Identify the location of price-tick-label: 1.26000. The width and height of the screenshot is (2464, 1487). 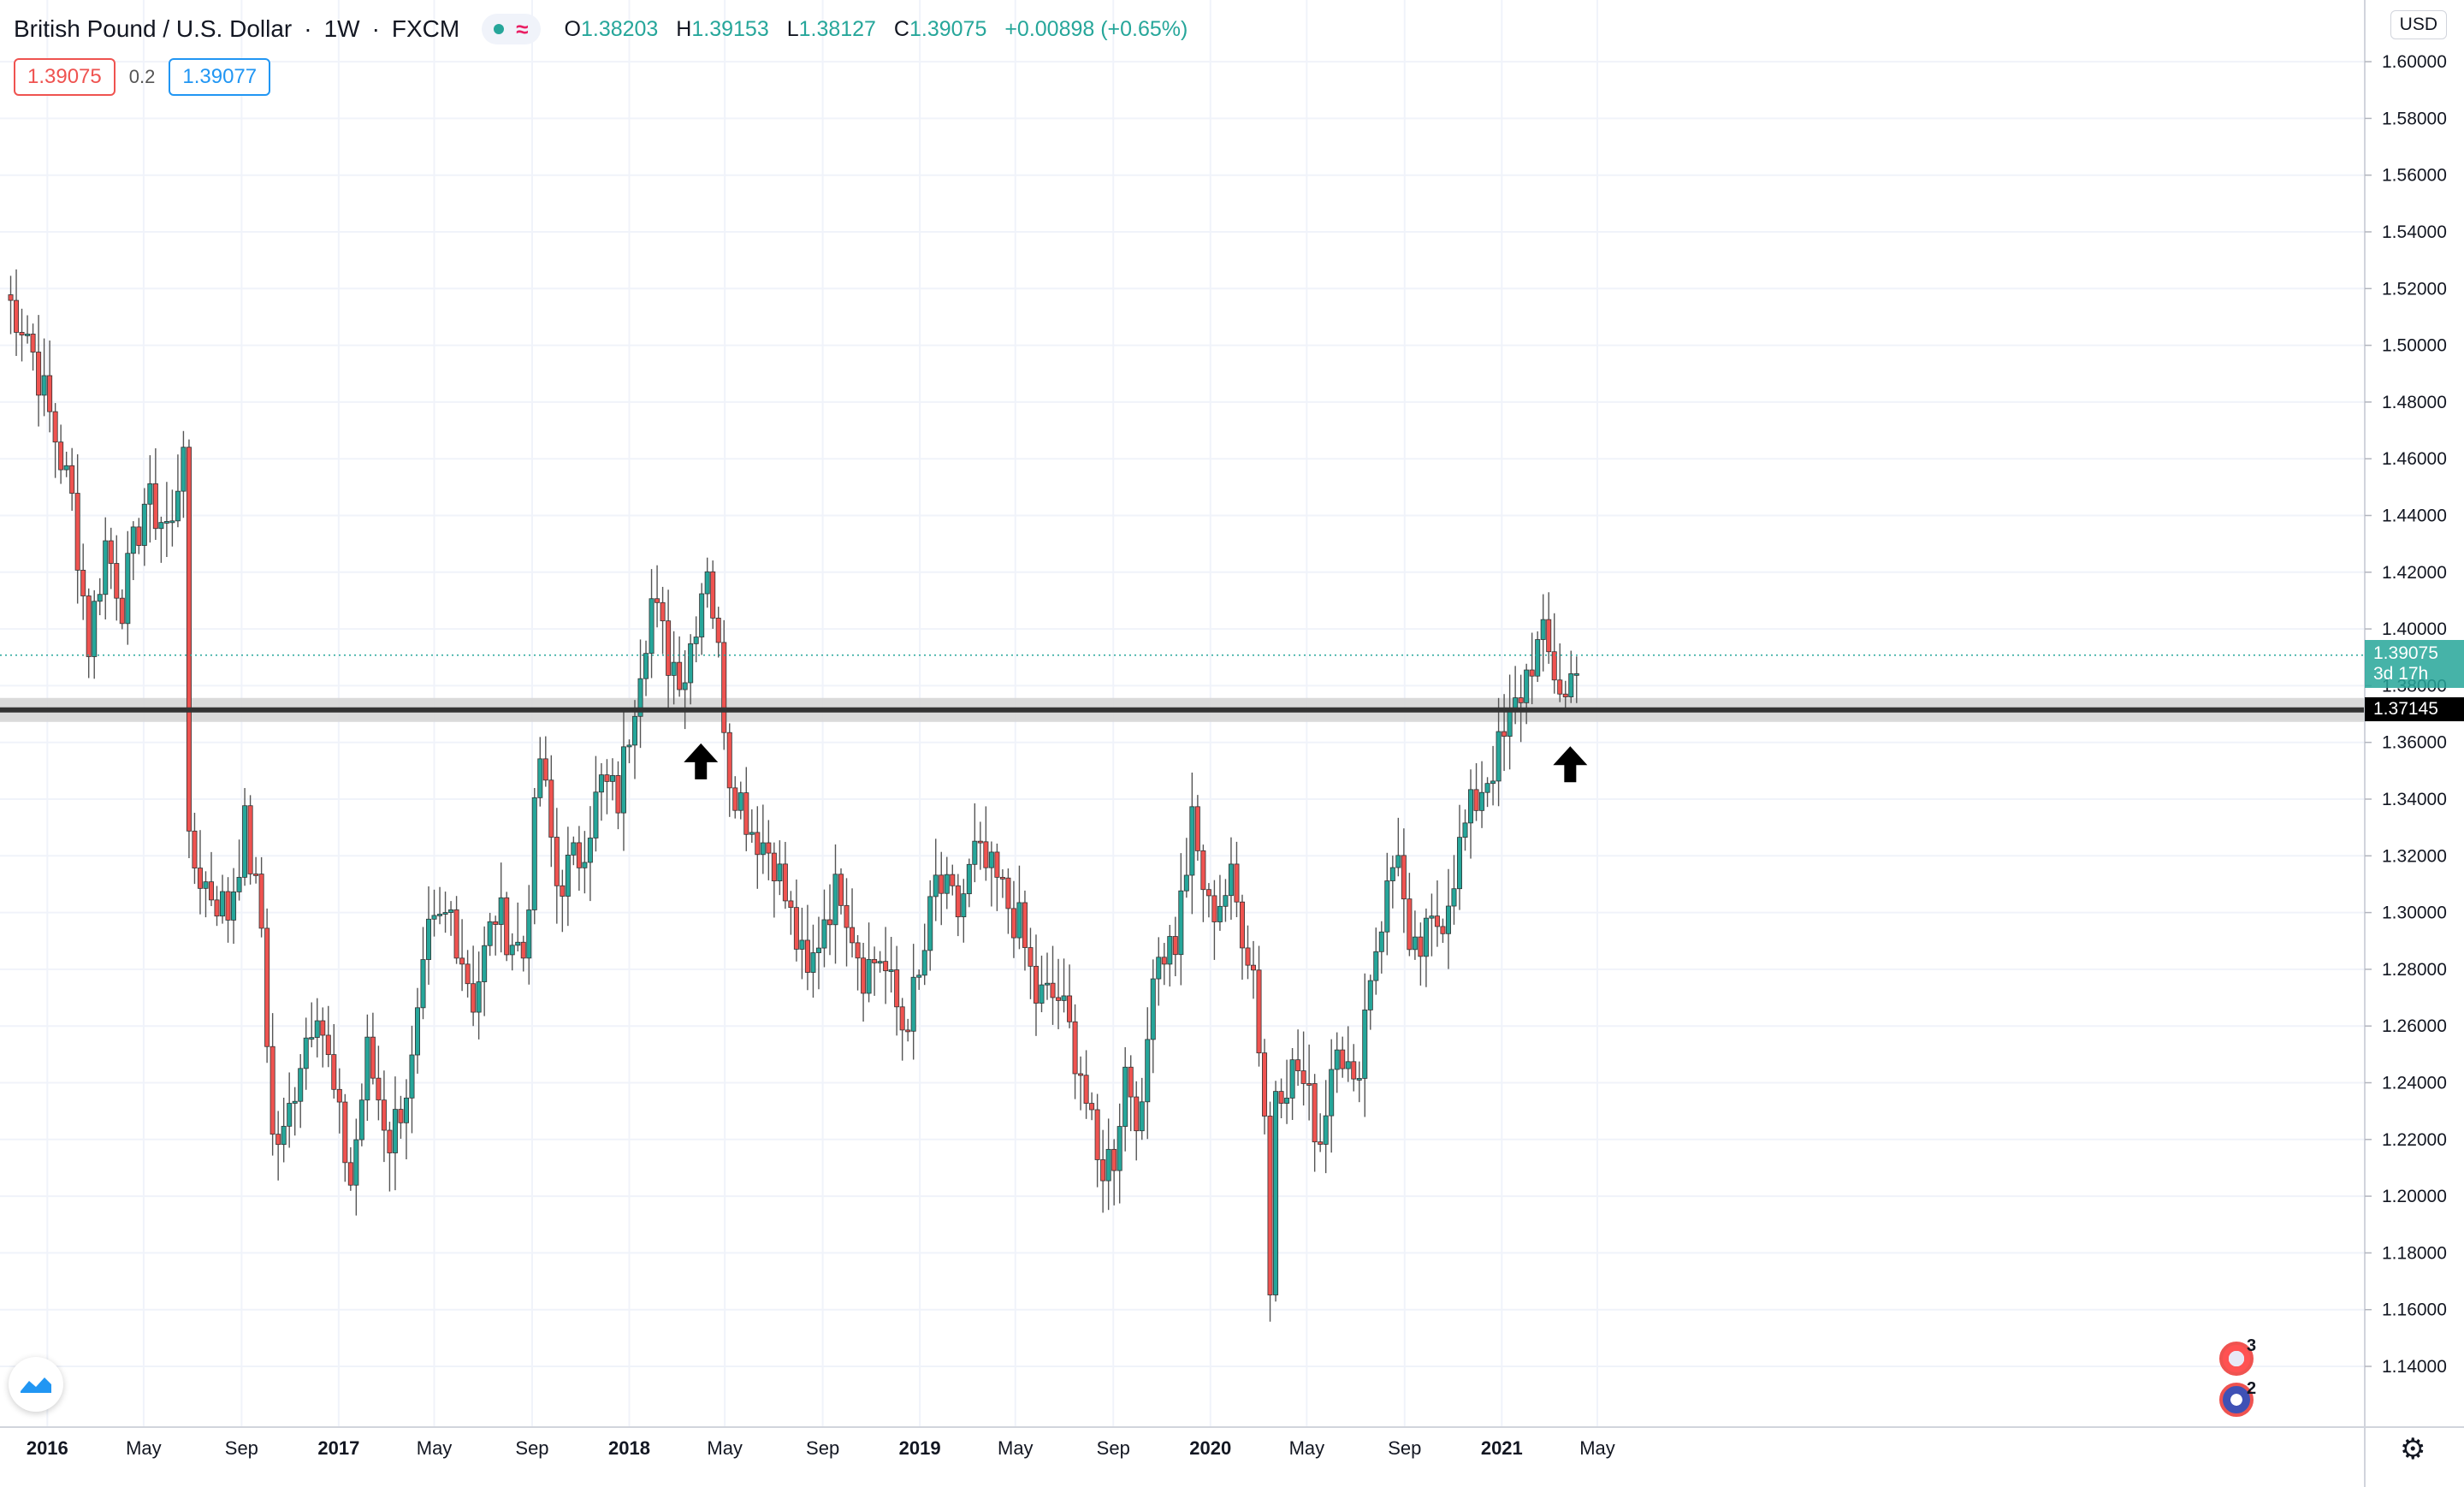
(2414, 1026).